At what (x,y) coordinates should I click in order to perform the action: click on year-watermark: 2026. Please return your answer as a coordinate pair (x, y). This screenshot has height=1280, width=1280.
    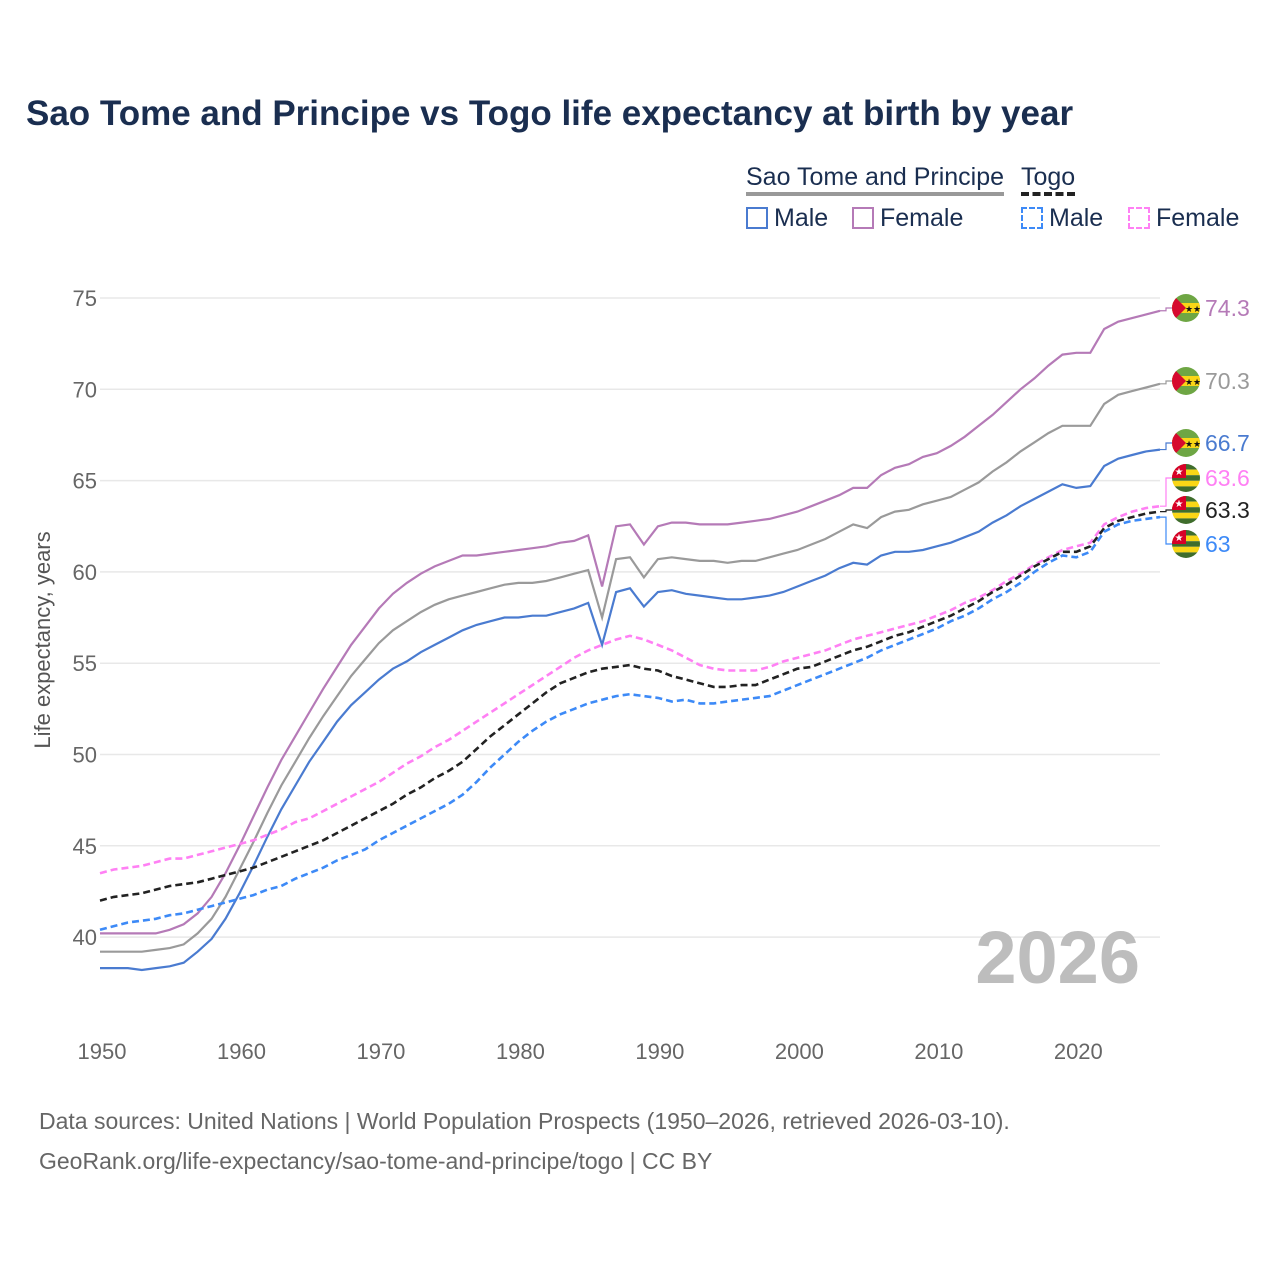
    Looking at the image, I should click on (1057, 957).